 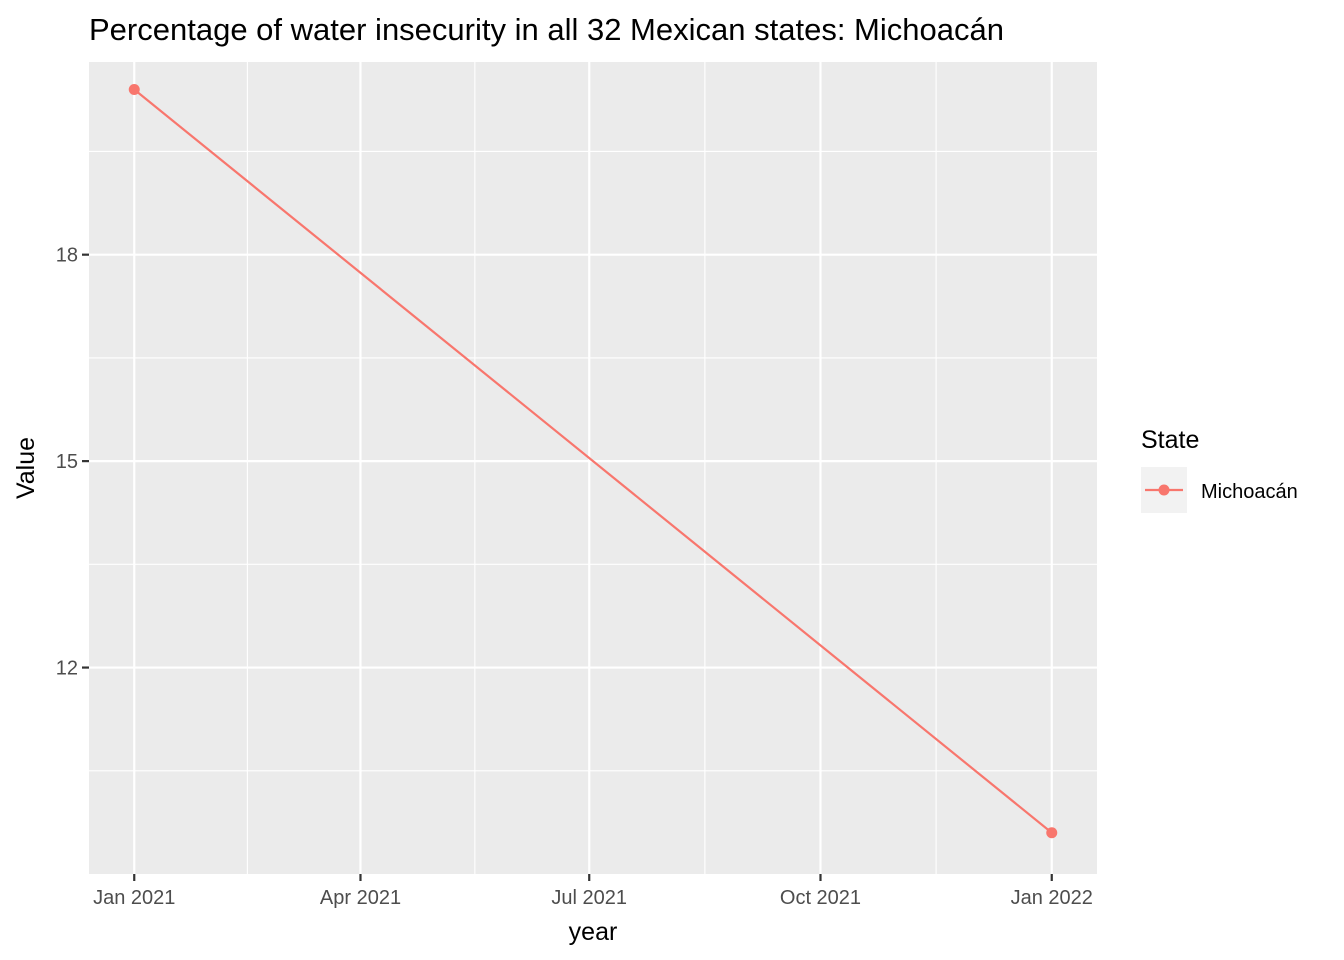 I want to click on x-tick-label: Jan 2021, so click(x=134, y=898).